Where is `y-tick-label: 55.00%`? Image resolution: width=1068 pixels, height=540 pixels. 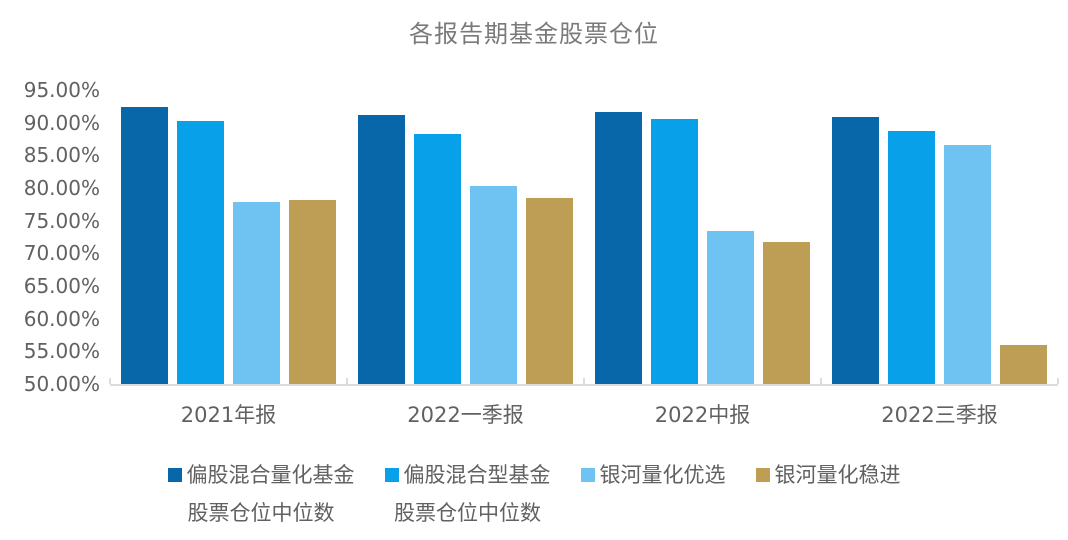 y-tick-label: 55.00% is located at coordinates (61, 351).